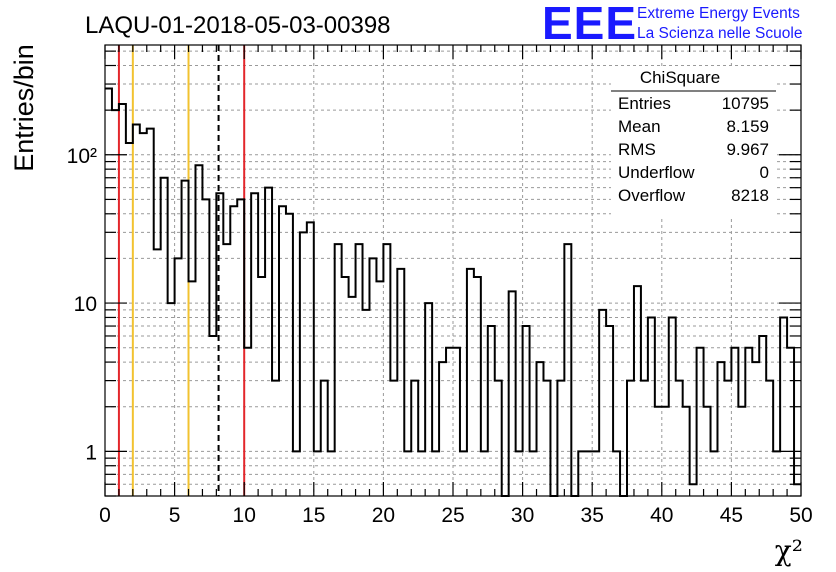 The image size is (836, 572). I want to click on stats-value-mean: 8.159, so click(747, 126).